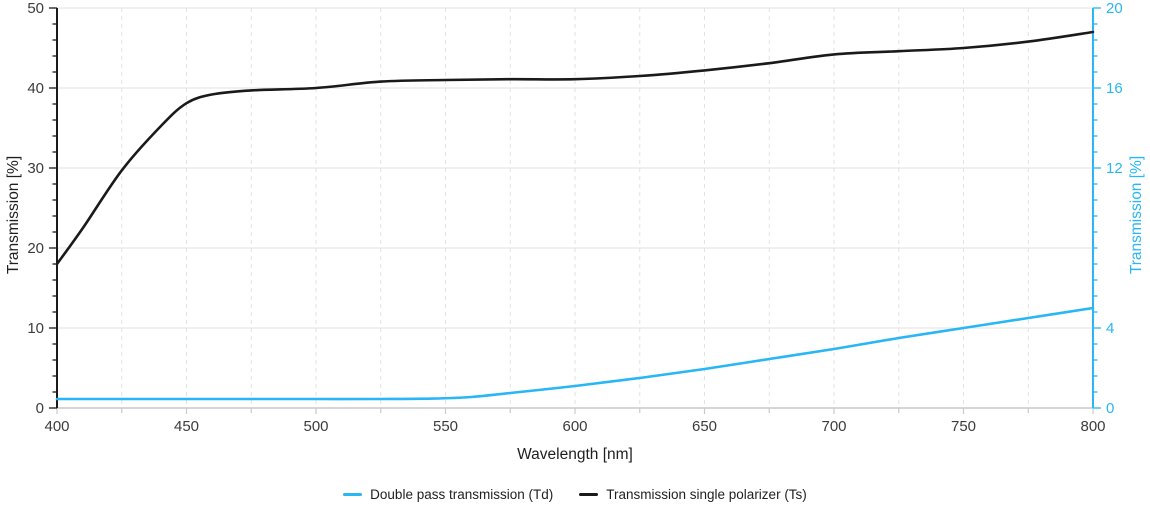 The image size is (1150, 511). What do you see at coordinates (1110, 328) in the screenshot?
I see `svg-text: 4` at bounding box center [1110, 328].